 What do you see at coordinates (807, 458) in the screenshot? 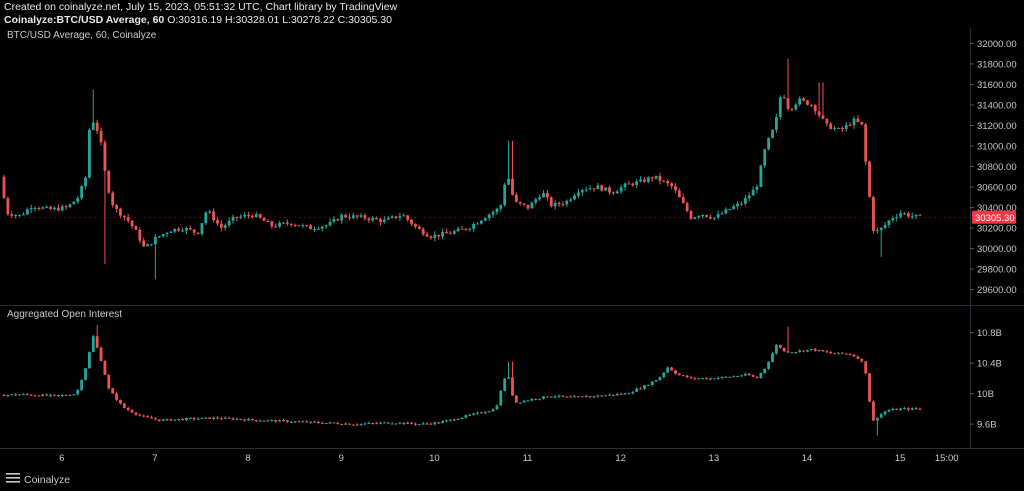
I see `time-axis-label: 14` at bounding box center [807, 458].